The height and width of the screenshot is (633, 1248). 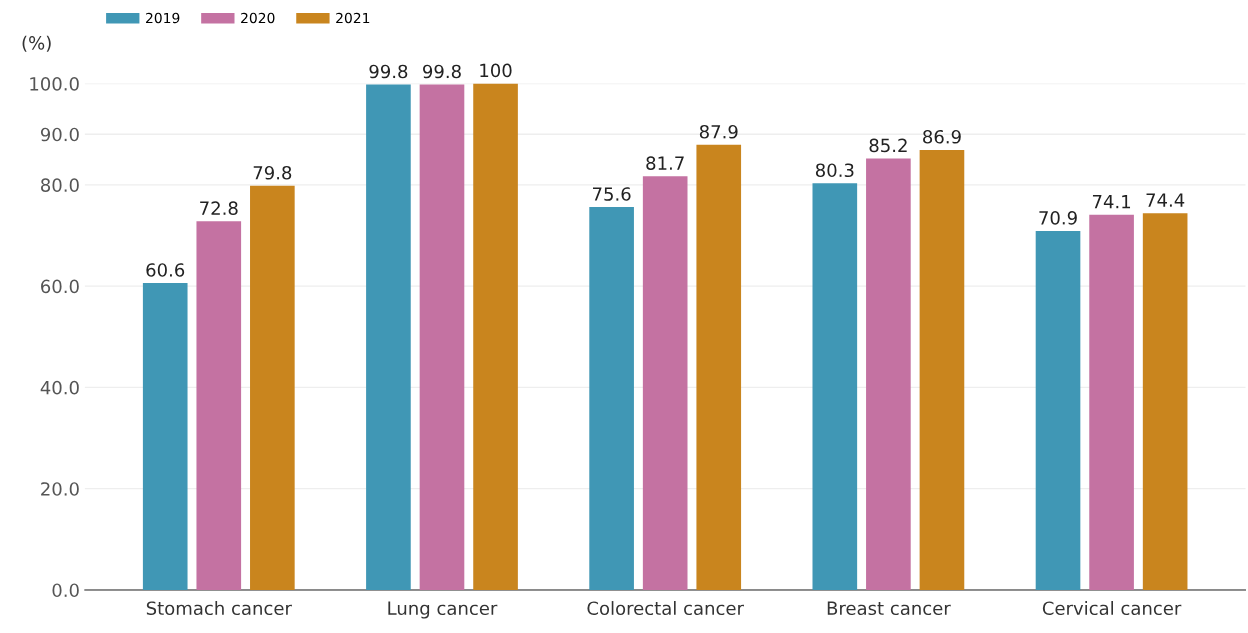 I want to click on data-label: 81.7, so click(x=665, y=163).